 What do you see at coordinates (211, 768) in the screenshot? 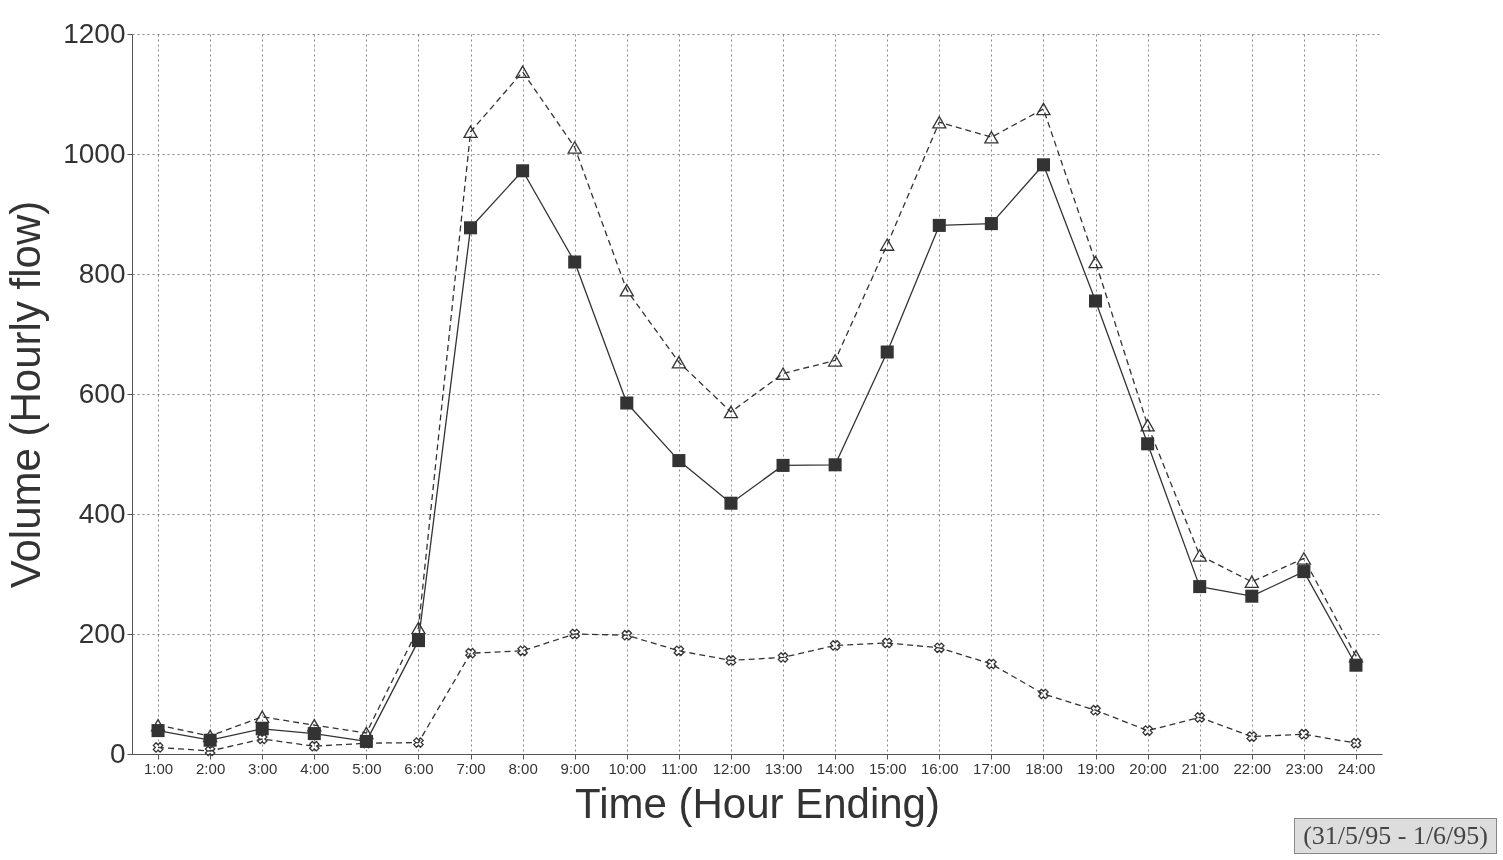
I see `x-tick-label: 2:00` at bounding box center [211, 768].